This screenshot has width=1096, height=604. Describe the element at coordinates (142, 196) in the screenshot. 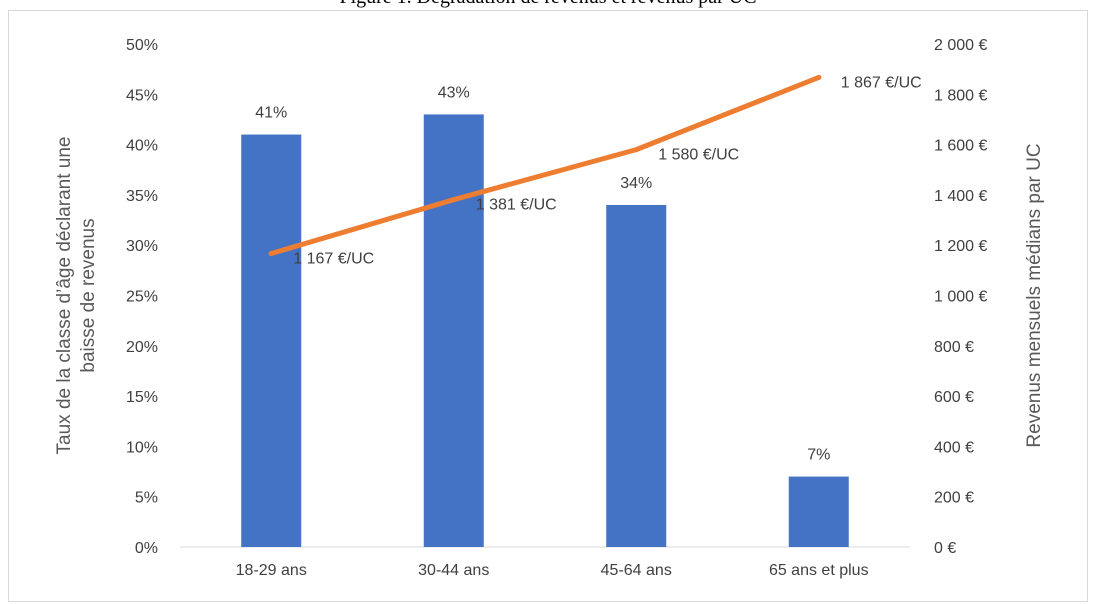

I see `left-tick-label: 35%` at that location.